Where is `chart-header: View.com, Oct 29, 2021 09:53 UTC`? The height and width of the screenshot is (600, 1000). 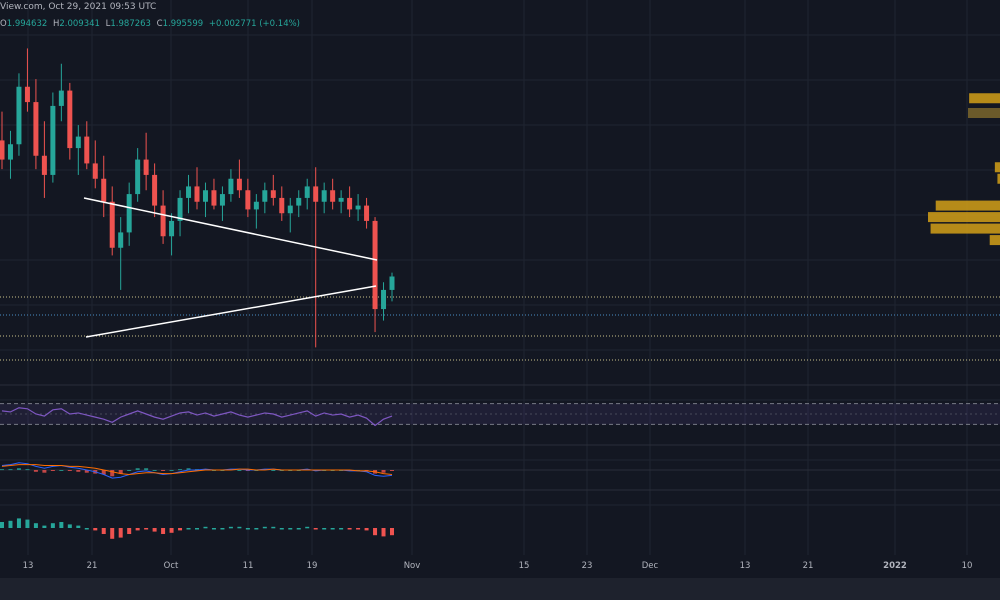 chart-header: View.com, Oct 29, 2021 09:53 UTC is located at coordinates (500, 7).